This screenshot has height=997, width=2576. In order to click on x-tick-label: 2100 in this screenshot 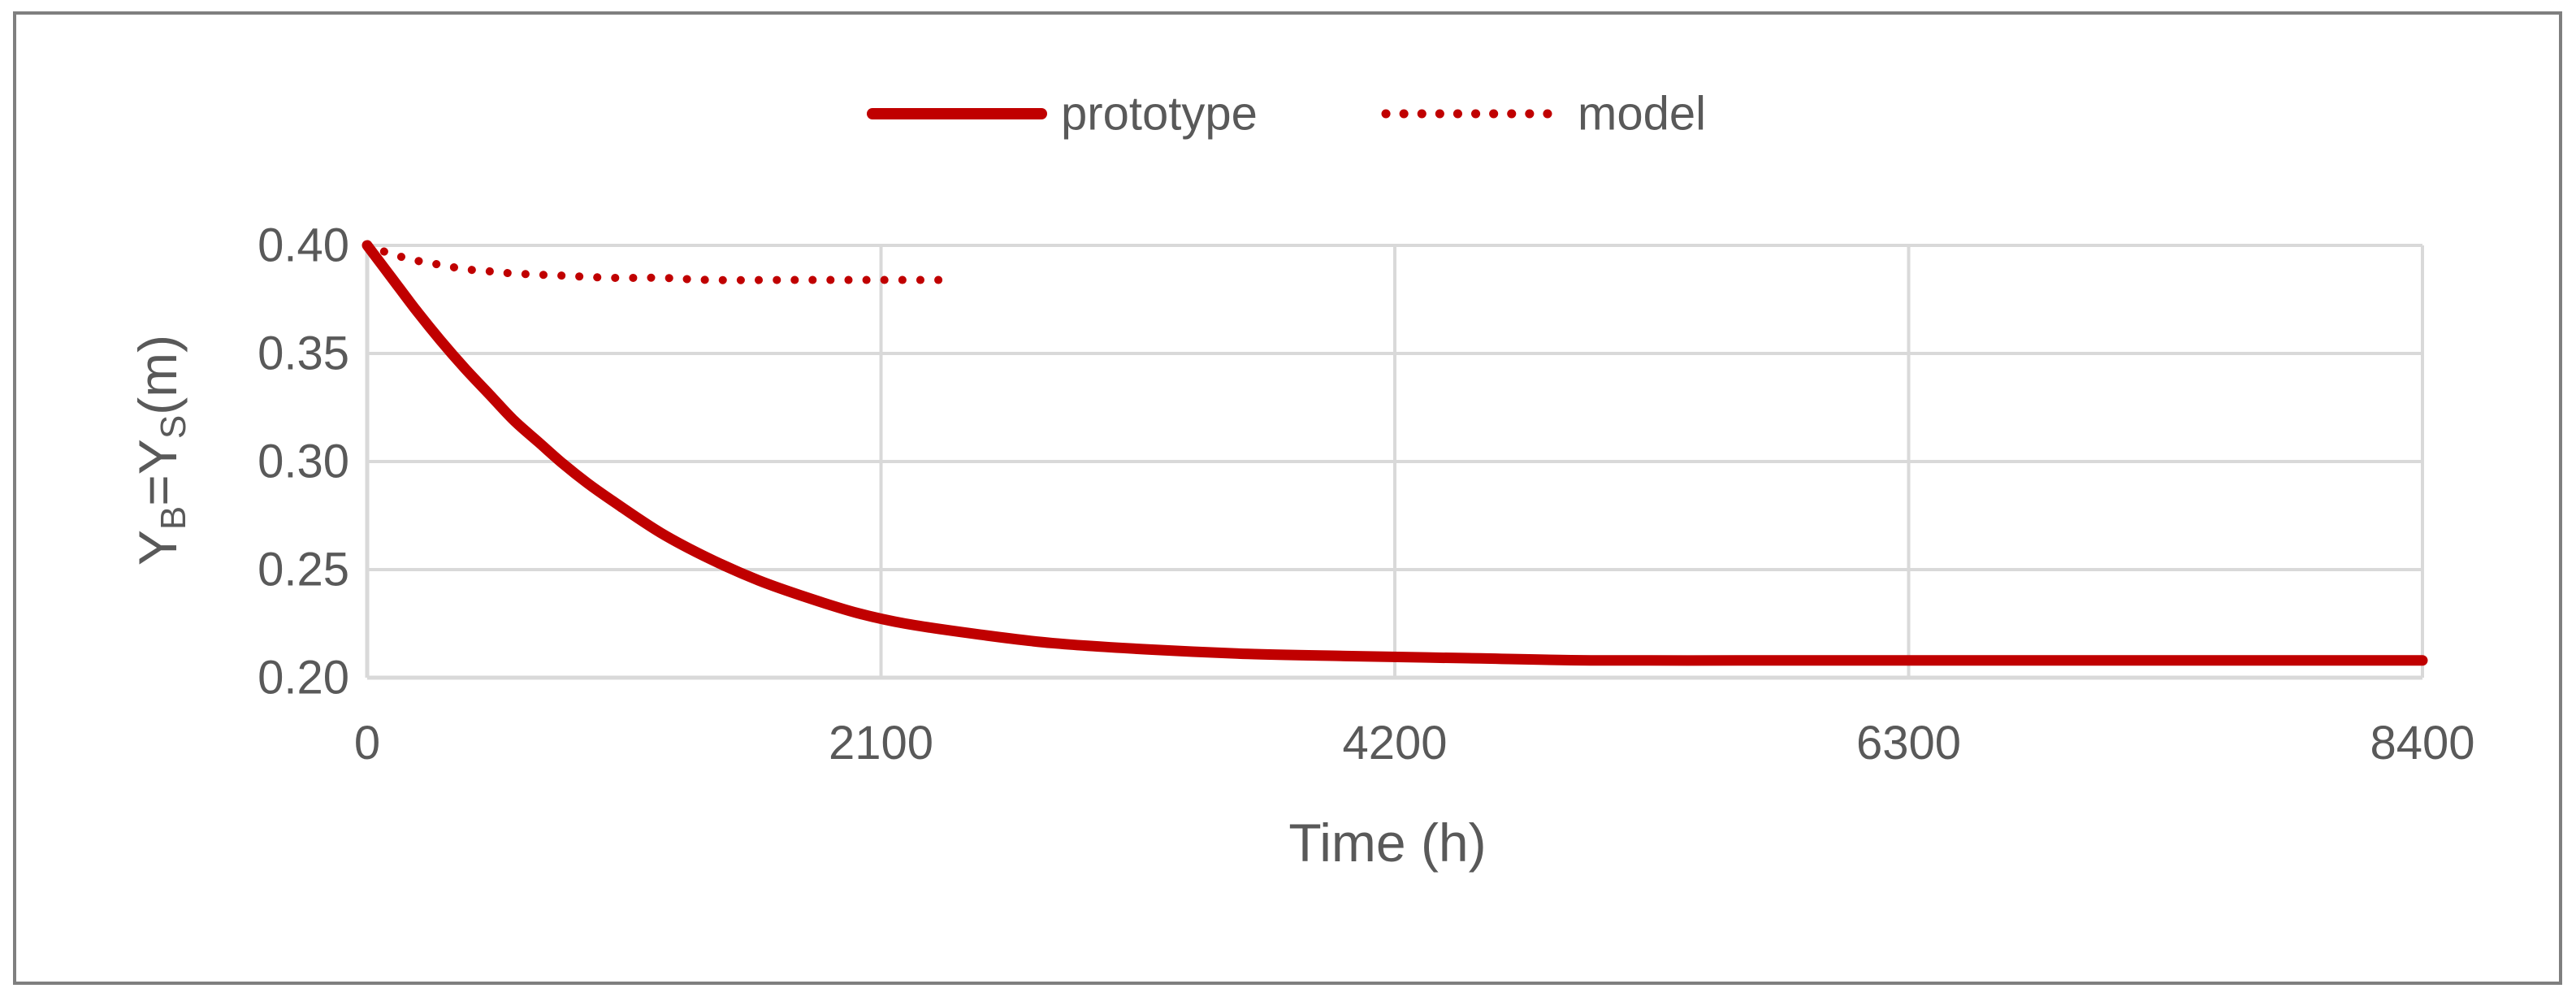, I will do `click(881, 743)`.